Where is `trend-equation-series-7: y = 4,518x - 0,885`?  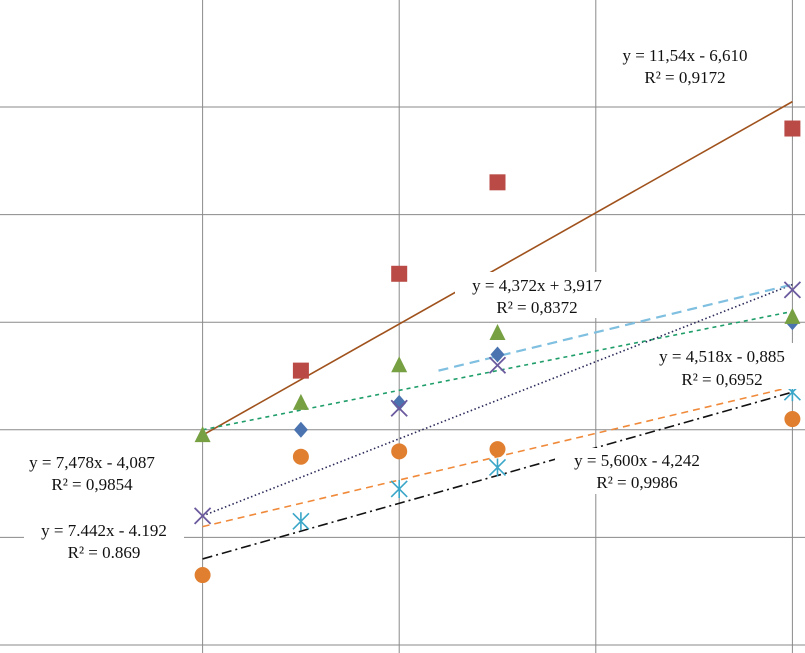 trend-equation-series-7: y = 4,518x - 0,885 is located at coordinates (722, 356).